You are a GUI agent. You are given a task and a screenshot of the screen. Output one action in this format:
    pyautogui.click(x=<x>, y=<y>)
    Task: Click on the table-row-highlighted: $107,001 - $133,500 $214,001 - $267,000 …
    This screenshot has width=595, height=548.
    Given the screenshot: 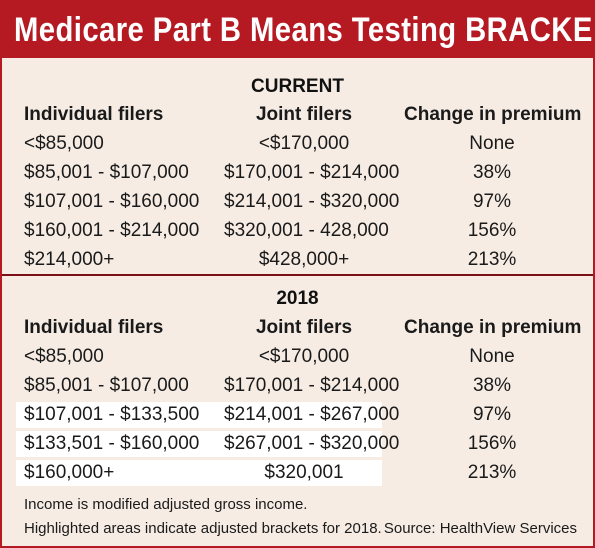 What is the action you would take?
    pyautogui.click(x=297, y=415)
    